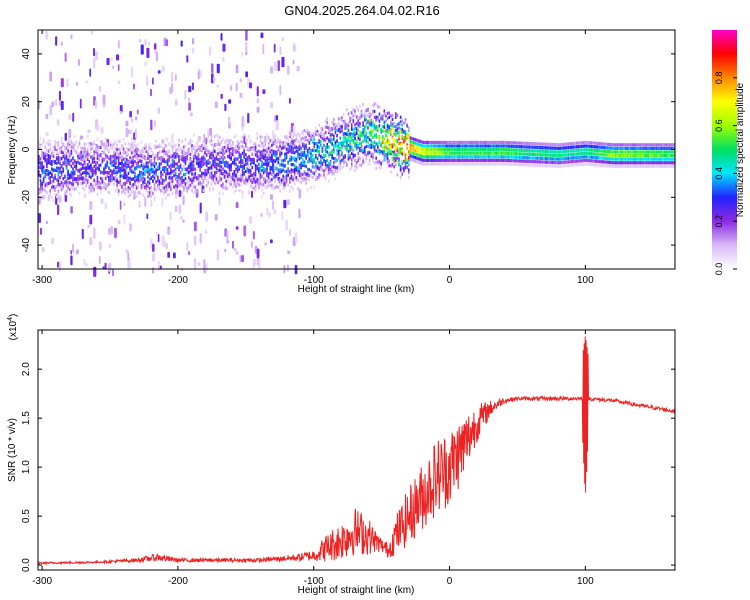  What do you see at coordinates (26, 418) in the screenshot?
I see `snr-y-tick-label: 1.5` at bounding box center [26, 418].